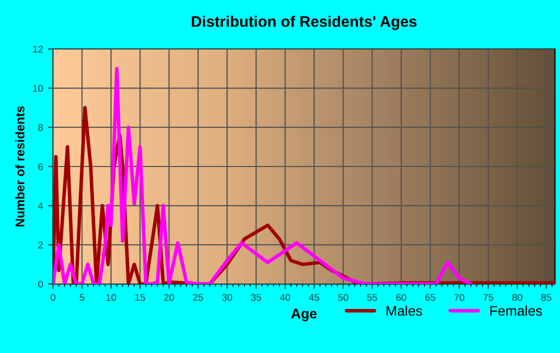 Image resolution: width=560 pixels, height=353 pixels. Describe the element at coordinates (546, 297) in the screenshot. I see `x-tick-label: 85` at that location.